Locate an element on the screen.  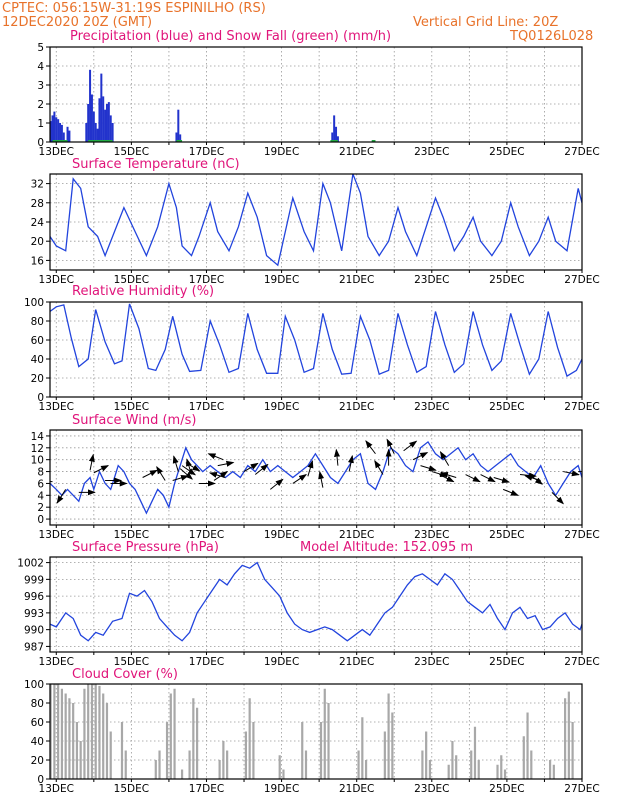
header-datetime: 12DEC2020 20Z (GMT) is located at coordinates (77, 22).